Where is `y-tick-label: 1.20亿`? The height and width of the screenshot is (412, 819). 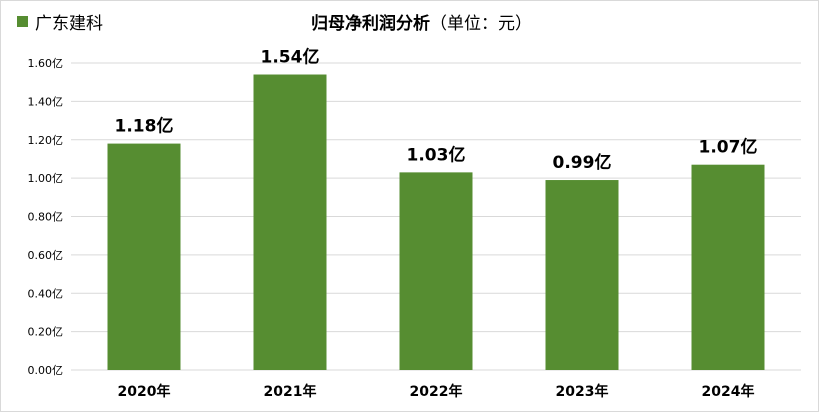 y-tick-label: 1.20亿 is located at coordinates (46, 140).